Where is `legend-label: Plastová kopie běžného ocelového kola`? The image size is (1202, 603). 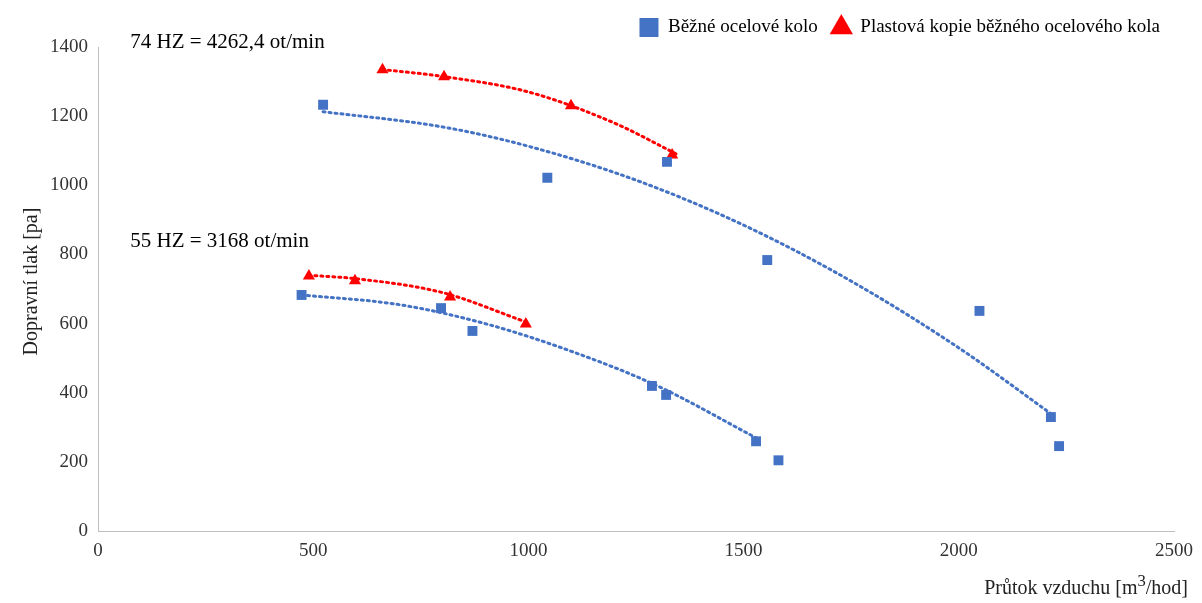
legend-label: Plastová kopie běžného ocelového kola is located at coordinates (1010, 26).